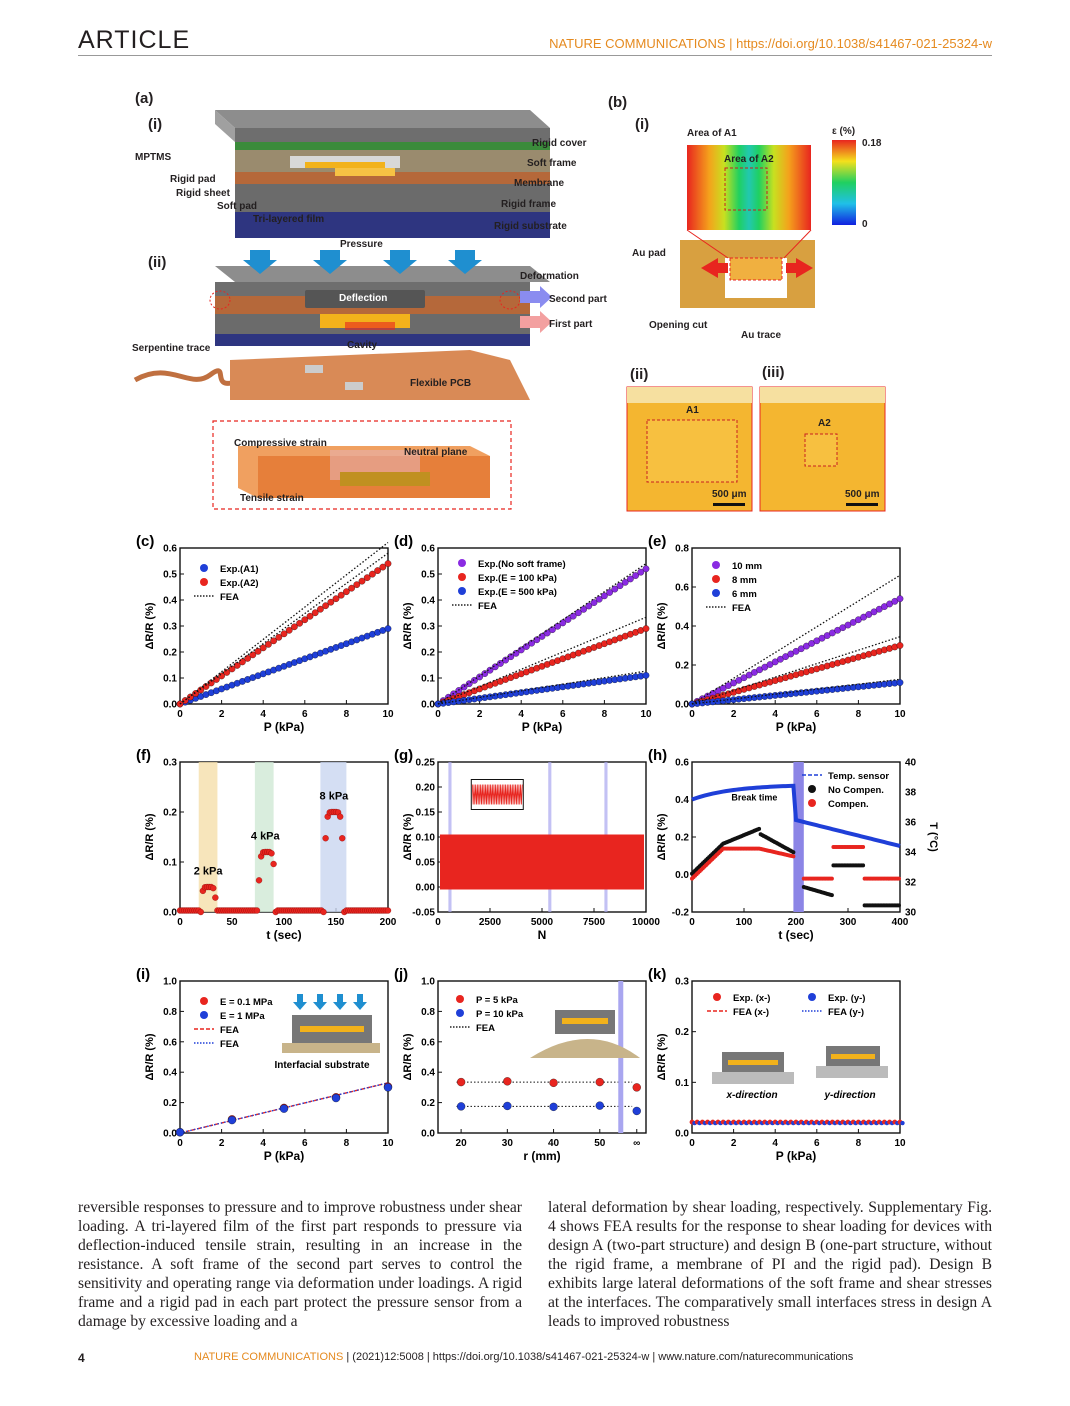 The image size is (1070, 1406). Describe the element at coordinates (239, 569) in the screenshot. I see `legend-label: Exp.(A1)` at that location.